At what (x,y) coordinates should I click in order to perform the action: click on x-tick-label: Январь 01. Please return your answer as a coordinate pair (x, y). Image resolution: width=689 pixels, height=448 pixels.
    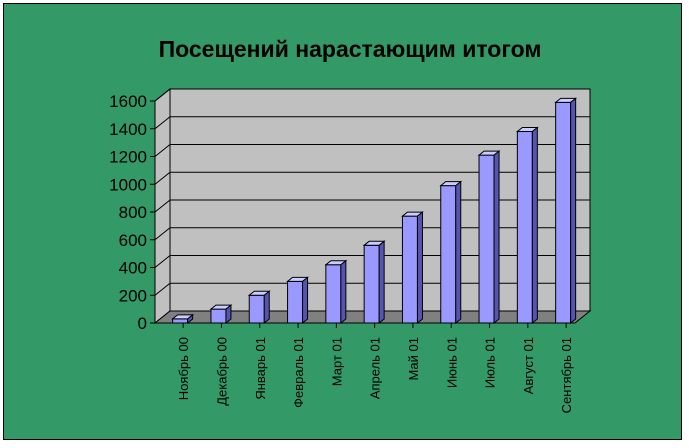
    Looking at the image, I should click on (260, 368).